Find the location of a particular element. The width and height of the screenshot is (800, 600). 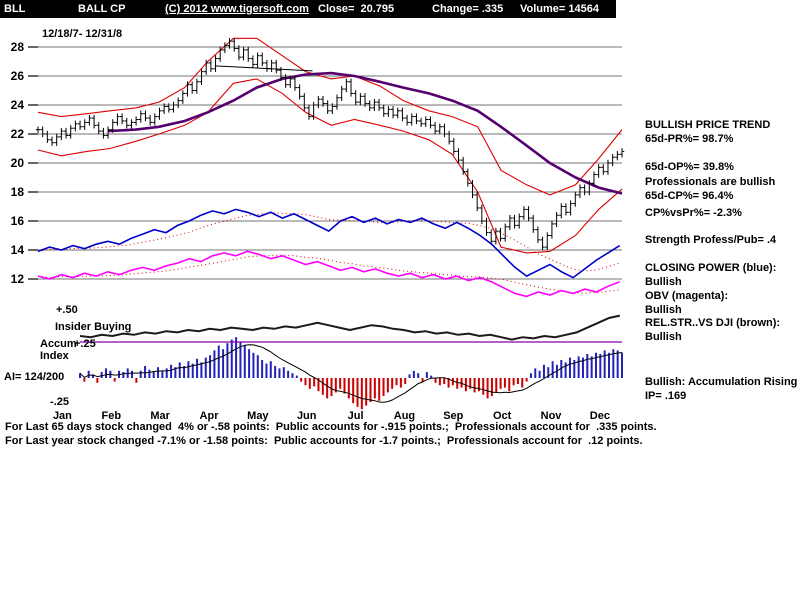

stock-name: BALL CP is located at coordinates (102, 9).